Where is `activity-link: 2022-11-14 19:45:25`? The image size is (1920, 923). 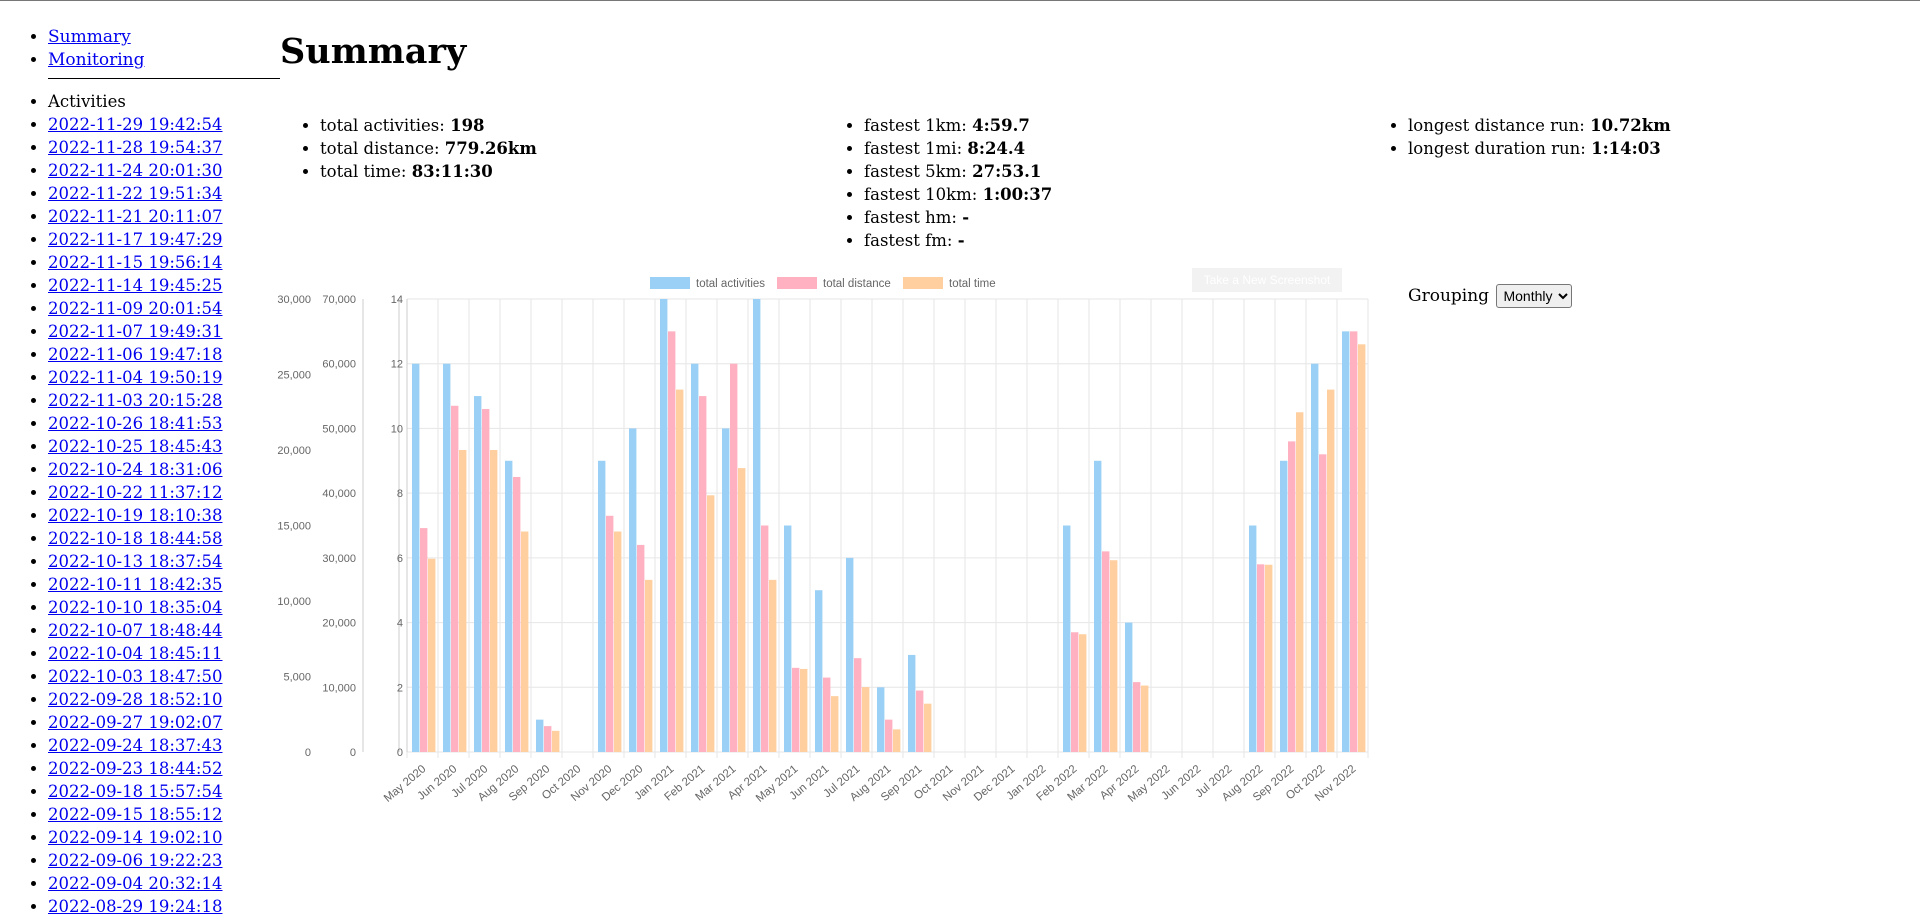
activity-link: 2022-11-14 19:45:25 is located at coordinates (135, 285).